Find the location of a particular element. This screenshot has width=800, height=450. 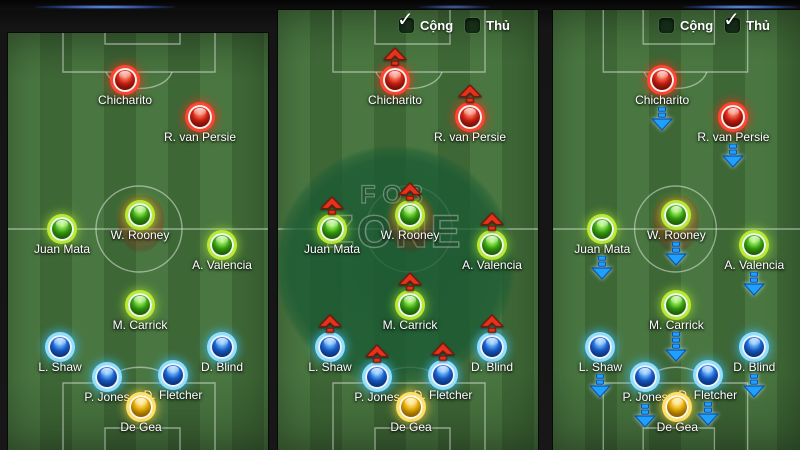

checkbox-th-checked: ✓ is located at coordinates (732, 21).